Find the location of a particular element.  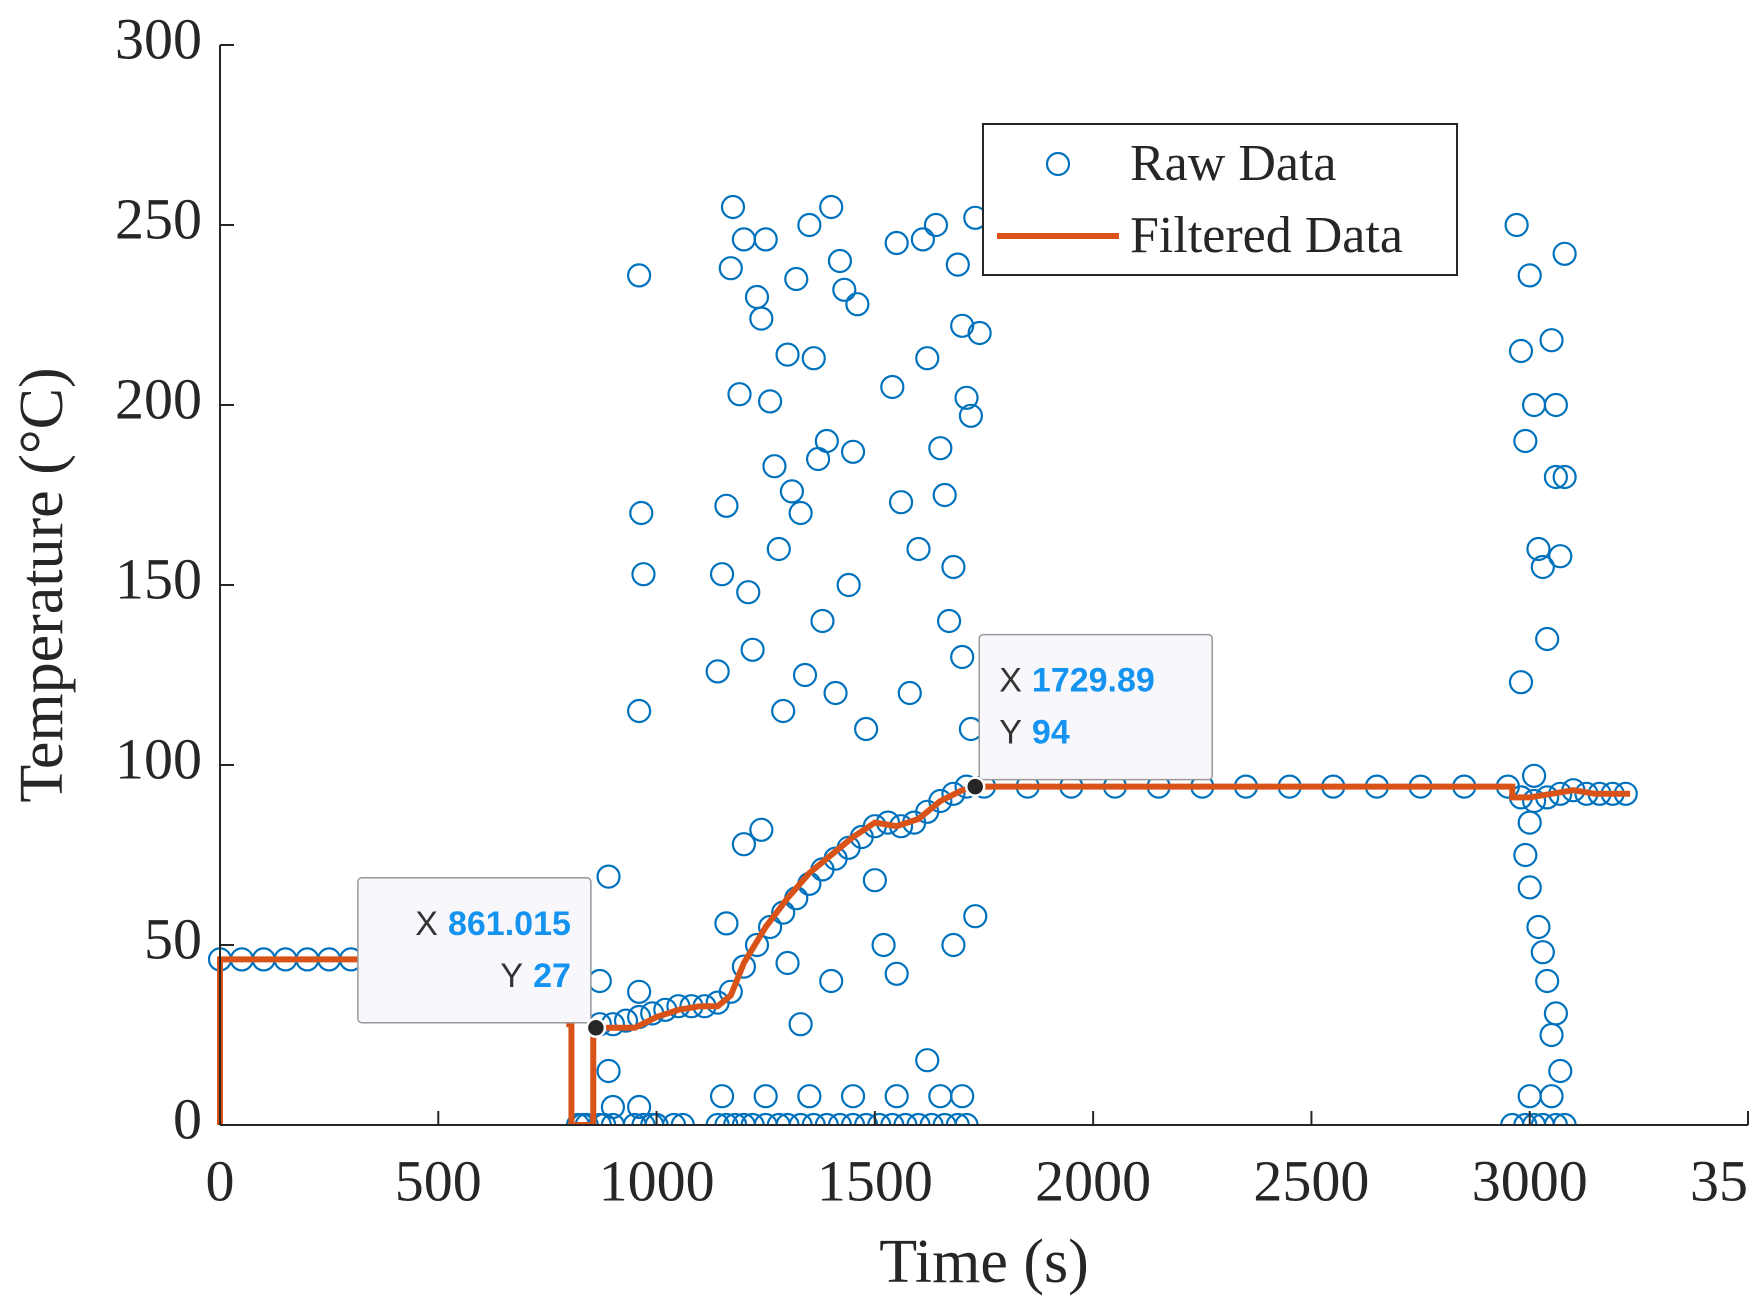

x-tick-label: 2500 is located at coordinates (1311, 1180).